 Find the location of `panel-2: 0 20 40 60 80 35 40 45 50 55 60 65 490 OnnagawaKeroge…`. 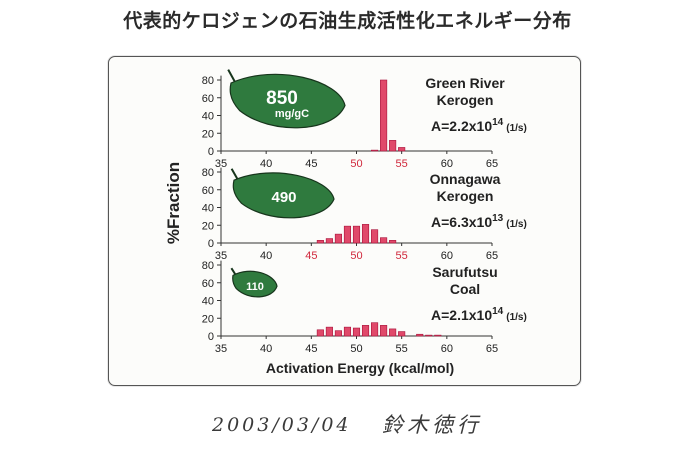

panel-2: 0 20 40 60 80 35 40 45 50 55 60 65 490 OnnagawaKeroge… is located at coordinates (364, 214).